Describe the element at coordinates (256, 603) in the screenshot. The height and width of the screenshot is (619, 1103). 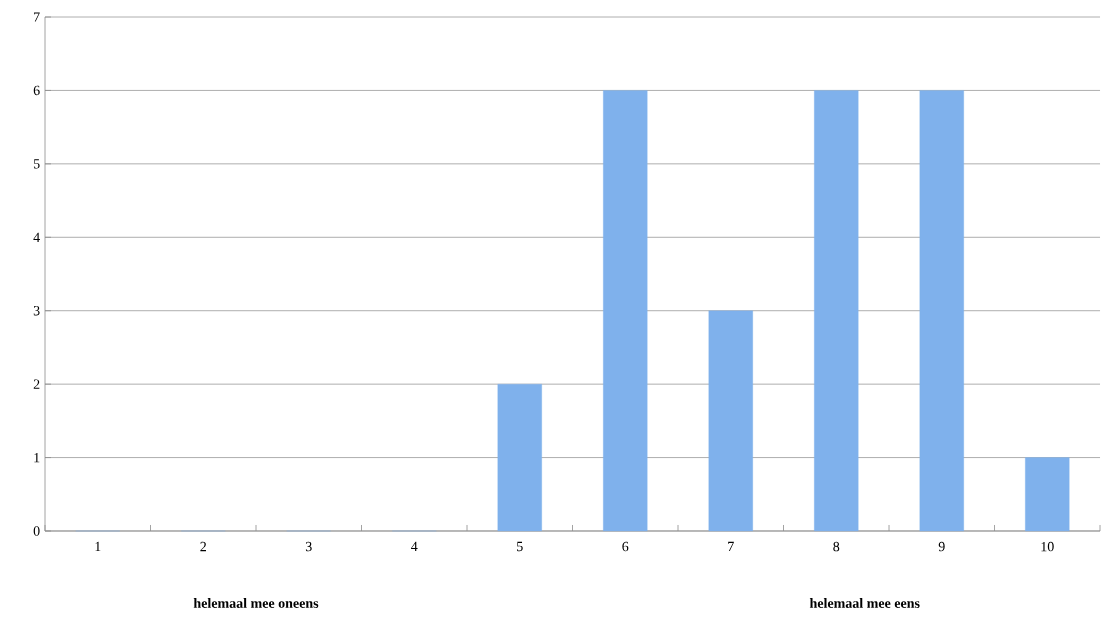
I see `text: helemaal mee oneens` at that location.